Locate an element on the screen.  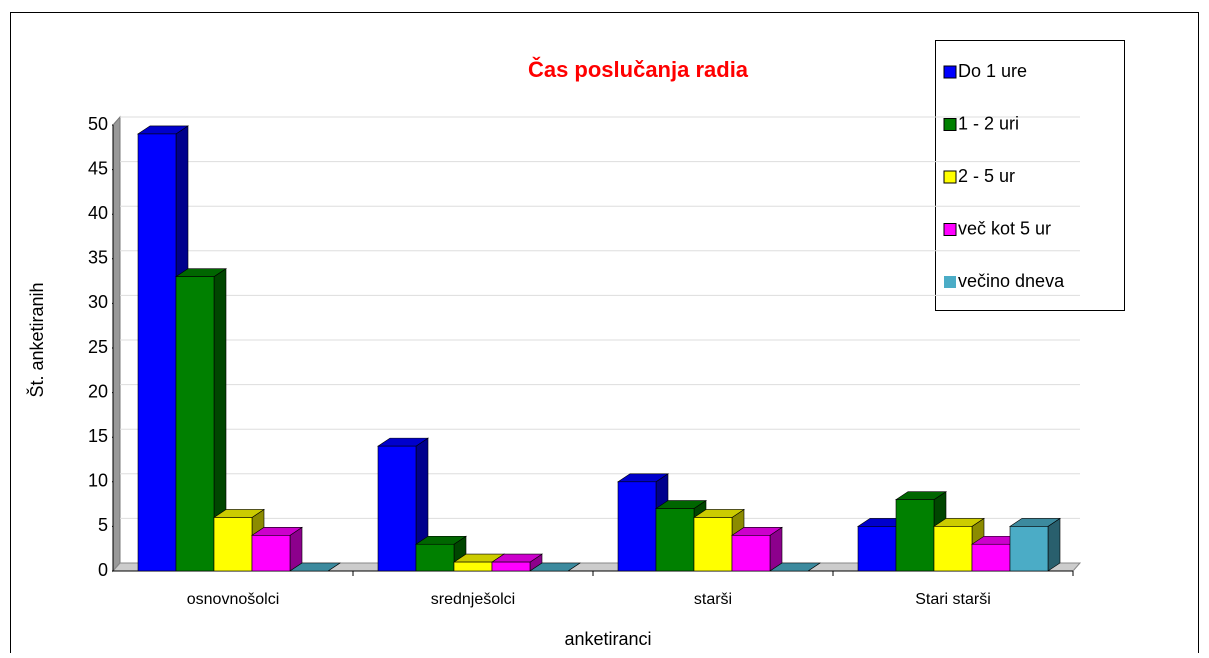
y-tick-label: 50 is located at coordinates (98, 124).